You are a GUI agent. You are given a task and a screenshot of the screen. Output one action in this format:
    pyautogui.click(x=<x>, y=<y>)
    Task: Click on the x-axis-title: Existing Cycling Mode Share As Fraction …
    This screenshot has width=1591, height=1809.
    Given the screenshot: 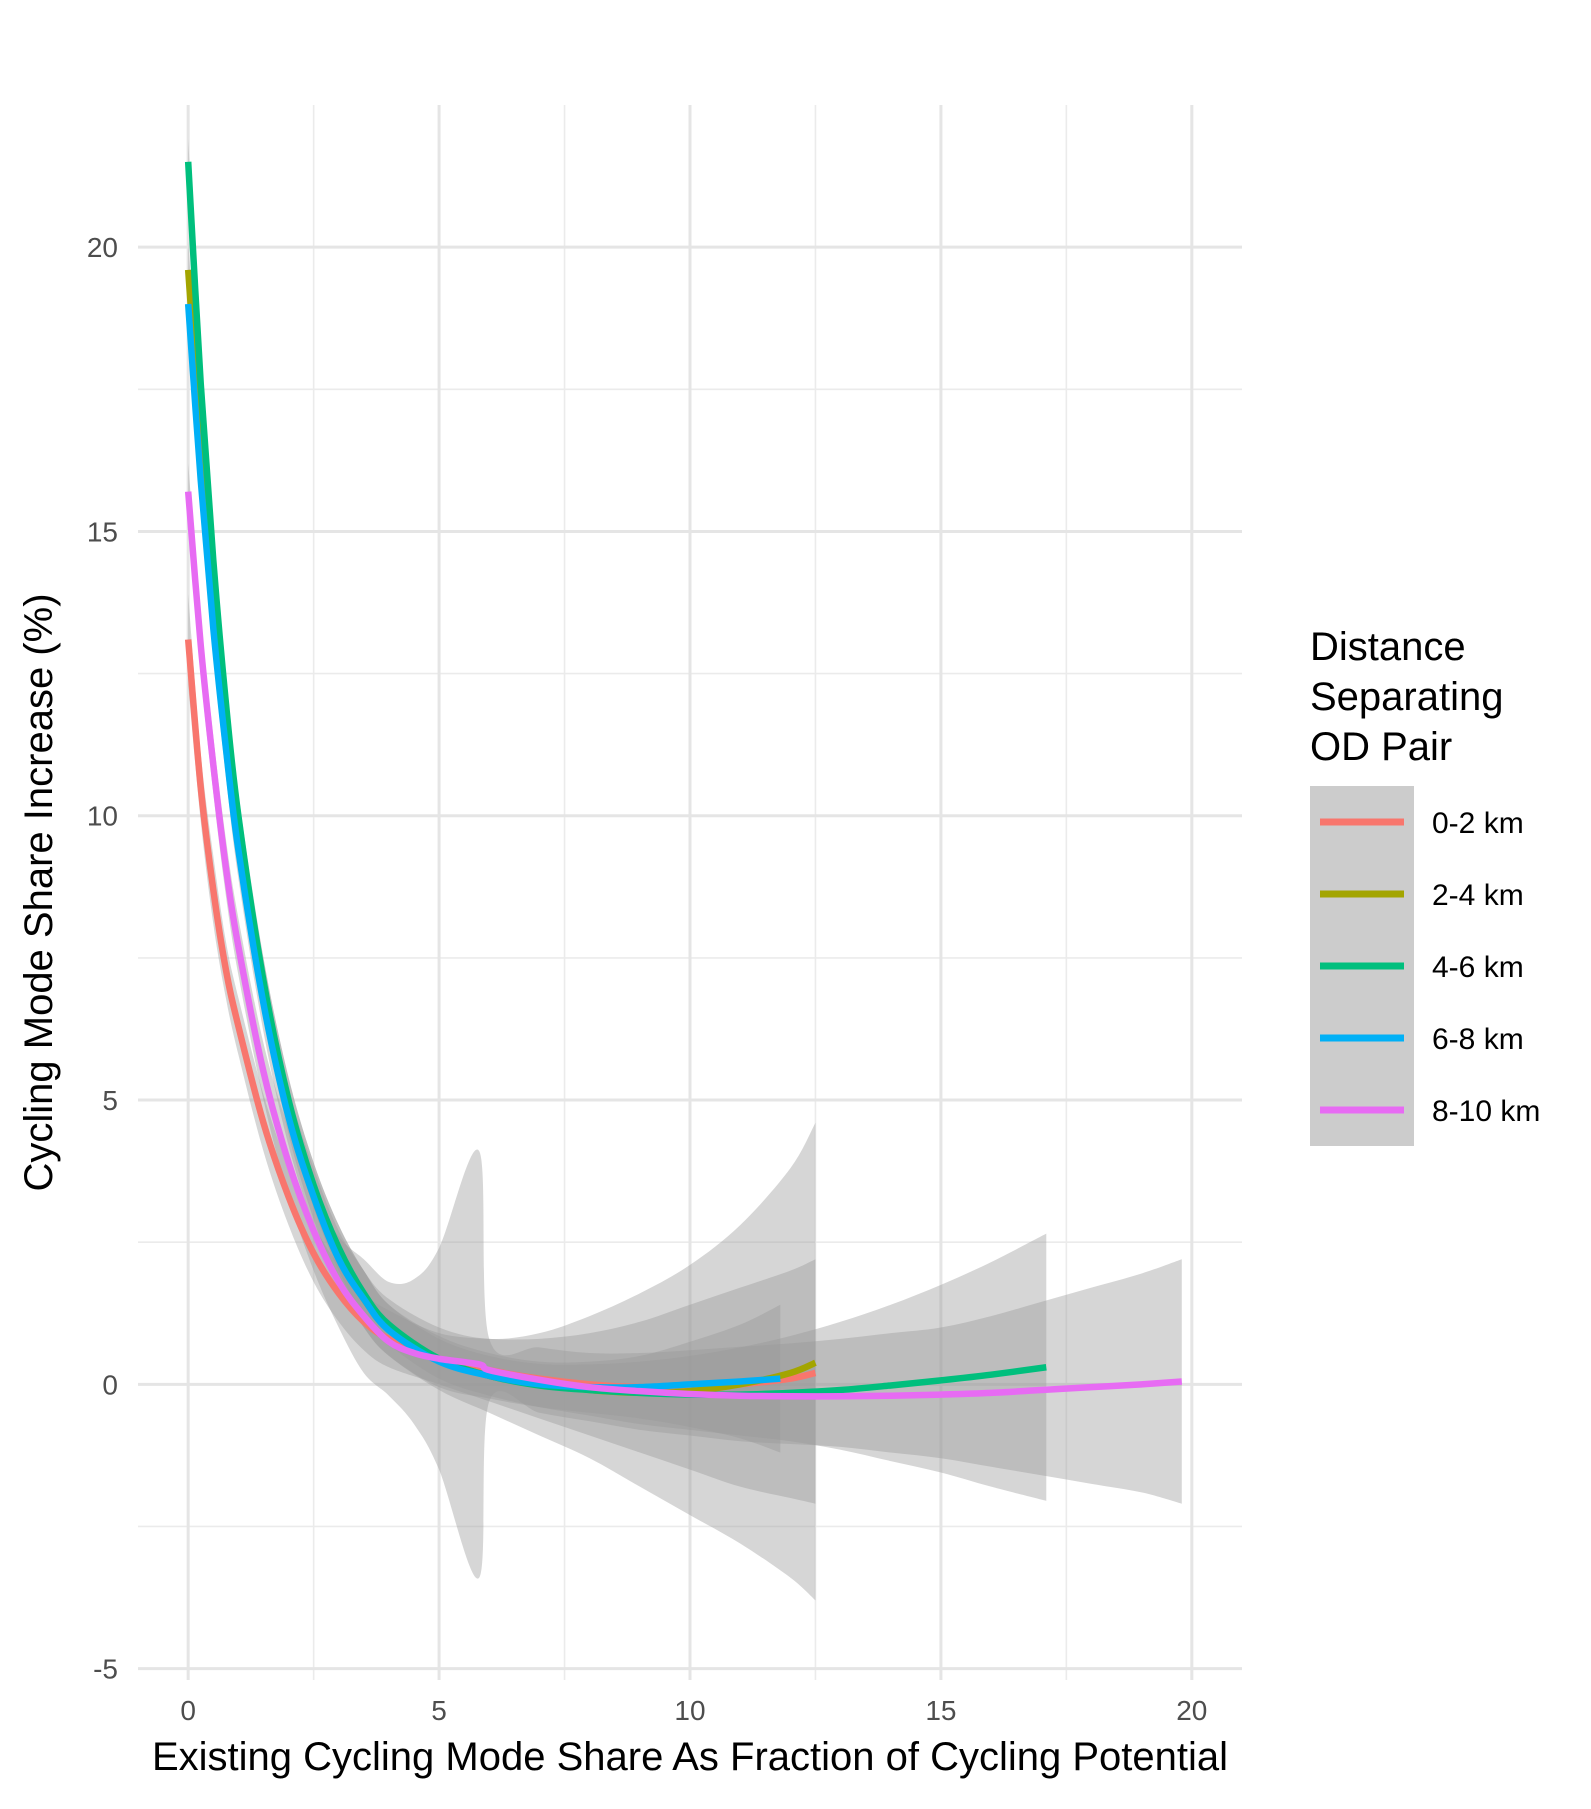 What is the action you would take?
    pyautogui.click(x=690, y=1757)
    